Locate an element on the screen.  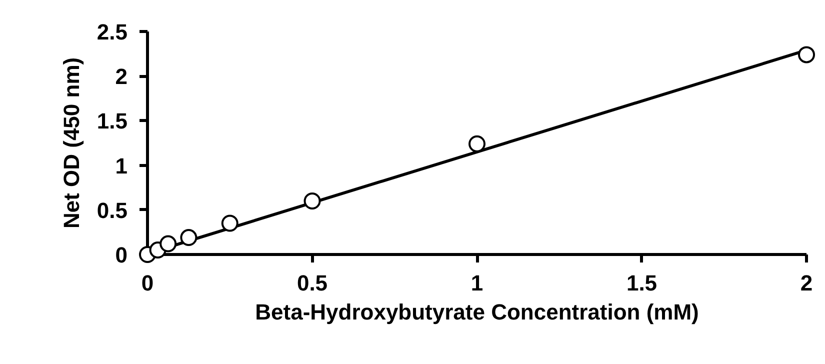
y-tick-label: 1.5 is located at coordinates (112, 121).